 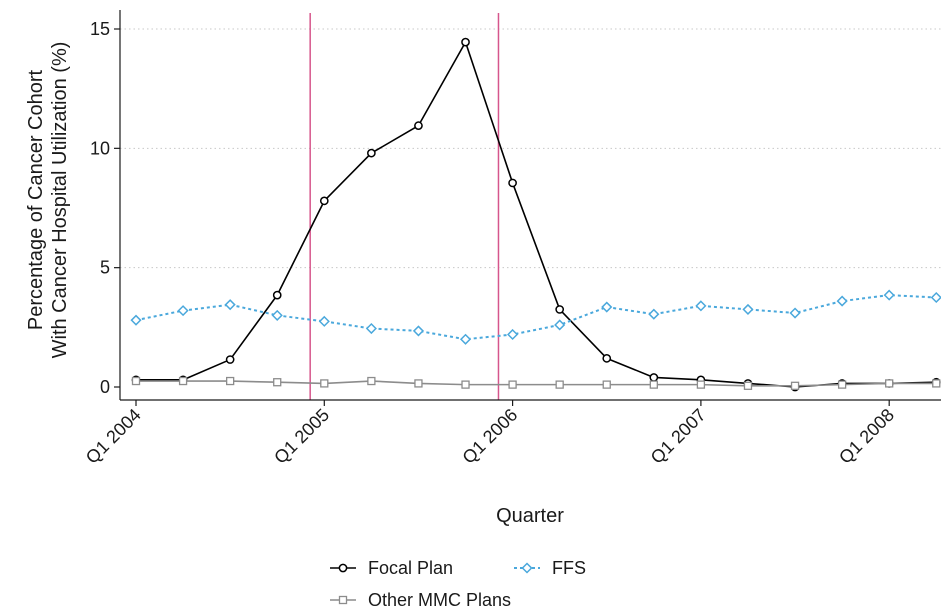 I want to click on legend-item: Focal Plan, so click(x=391, y=568).